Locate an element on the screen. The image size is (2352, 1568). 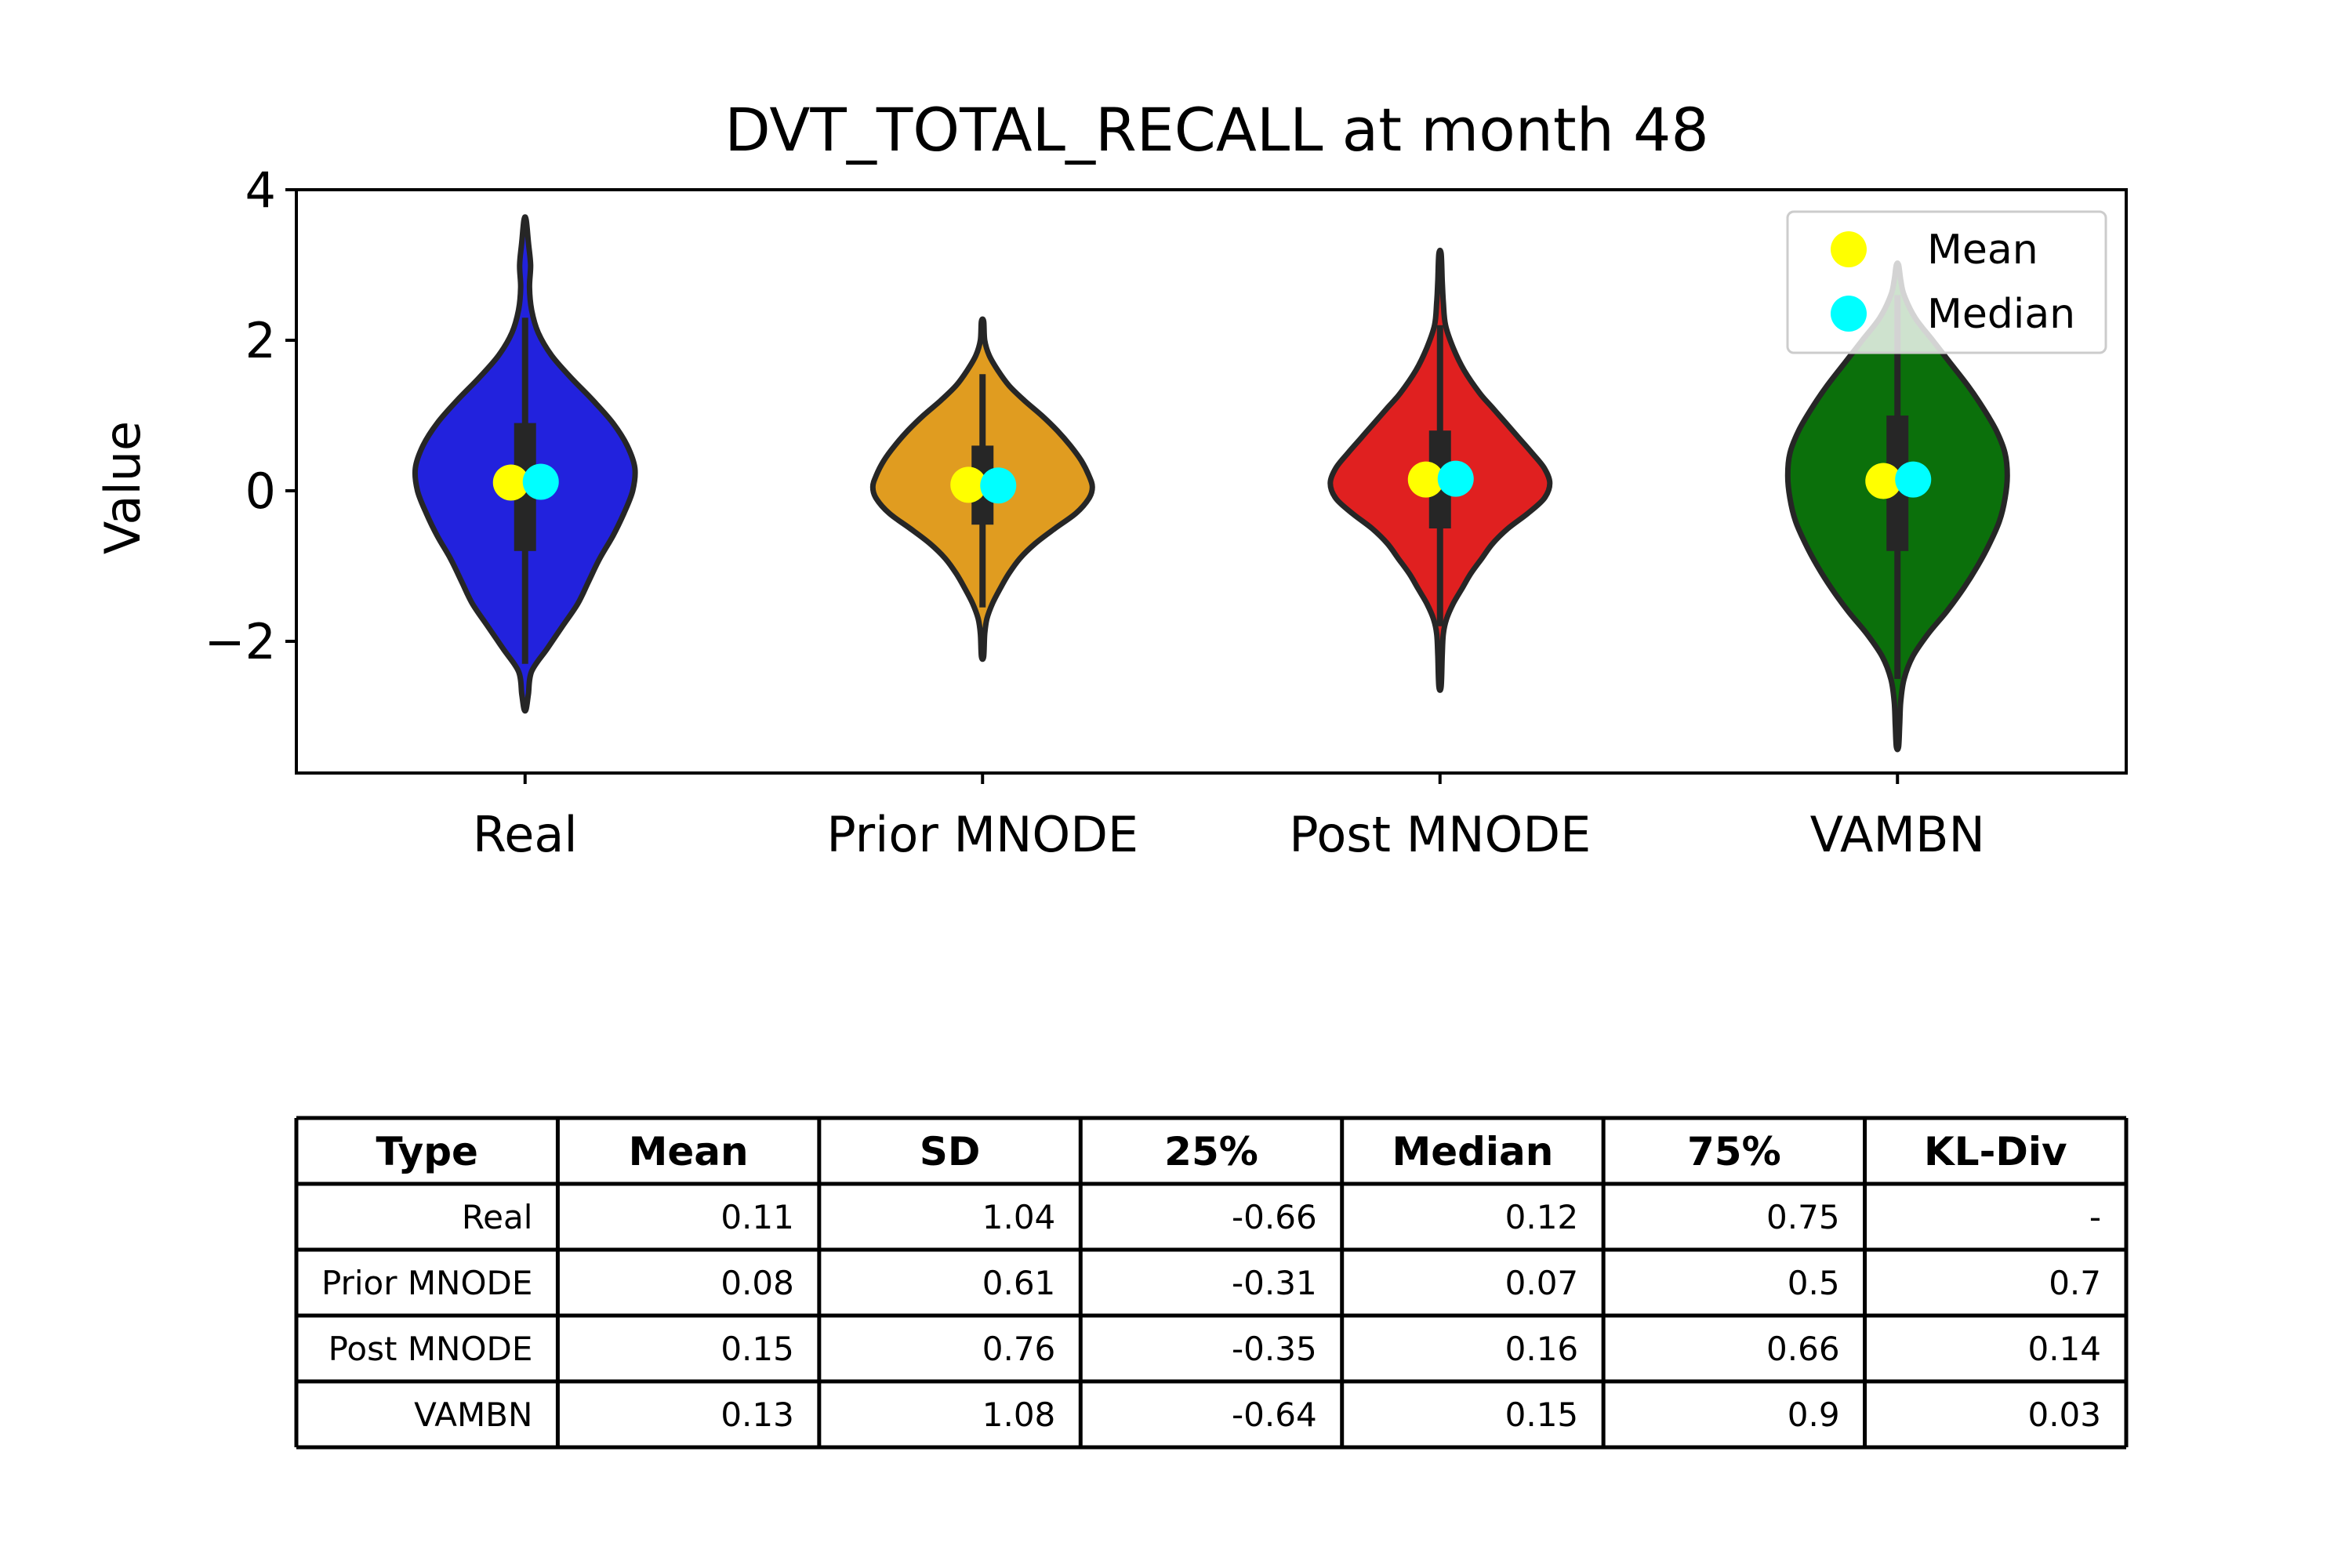
table-cell-0-3: -0.66 is located at coordinates (1274, 1217).